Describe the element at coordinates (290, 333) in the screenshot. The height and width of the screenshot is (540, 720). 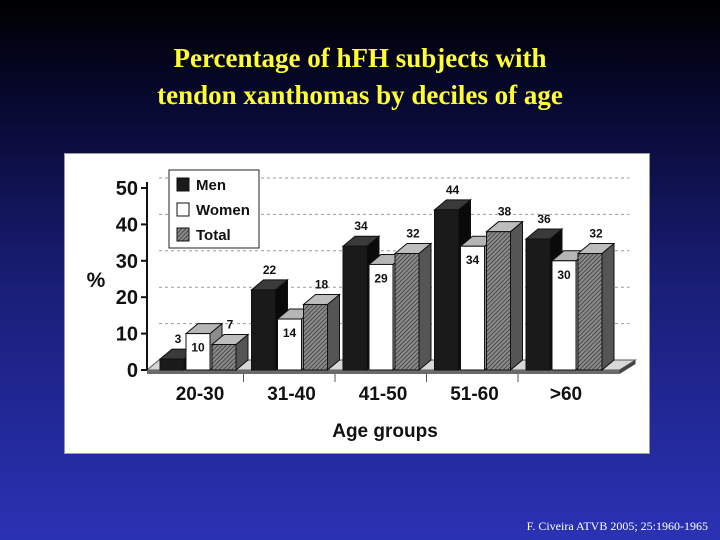
I see `data-label-women-31-40: 14` at that location.